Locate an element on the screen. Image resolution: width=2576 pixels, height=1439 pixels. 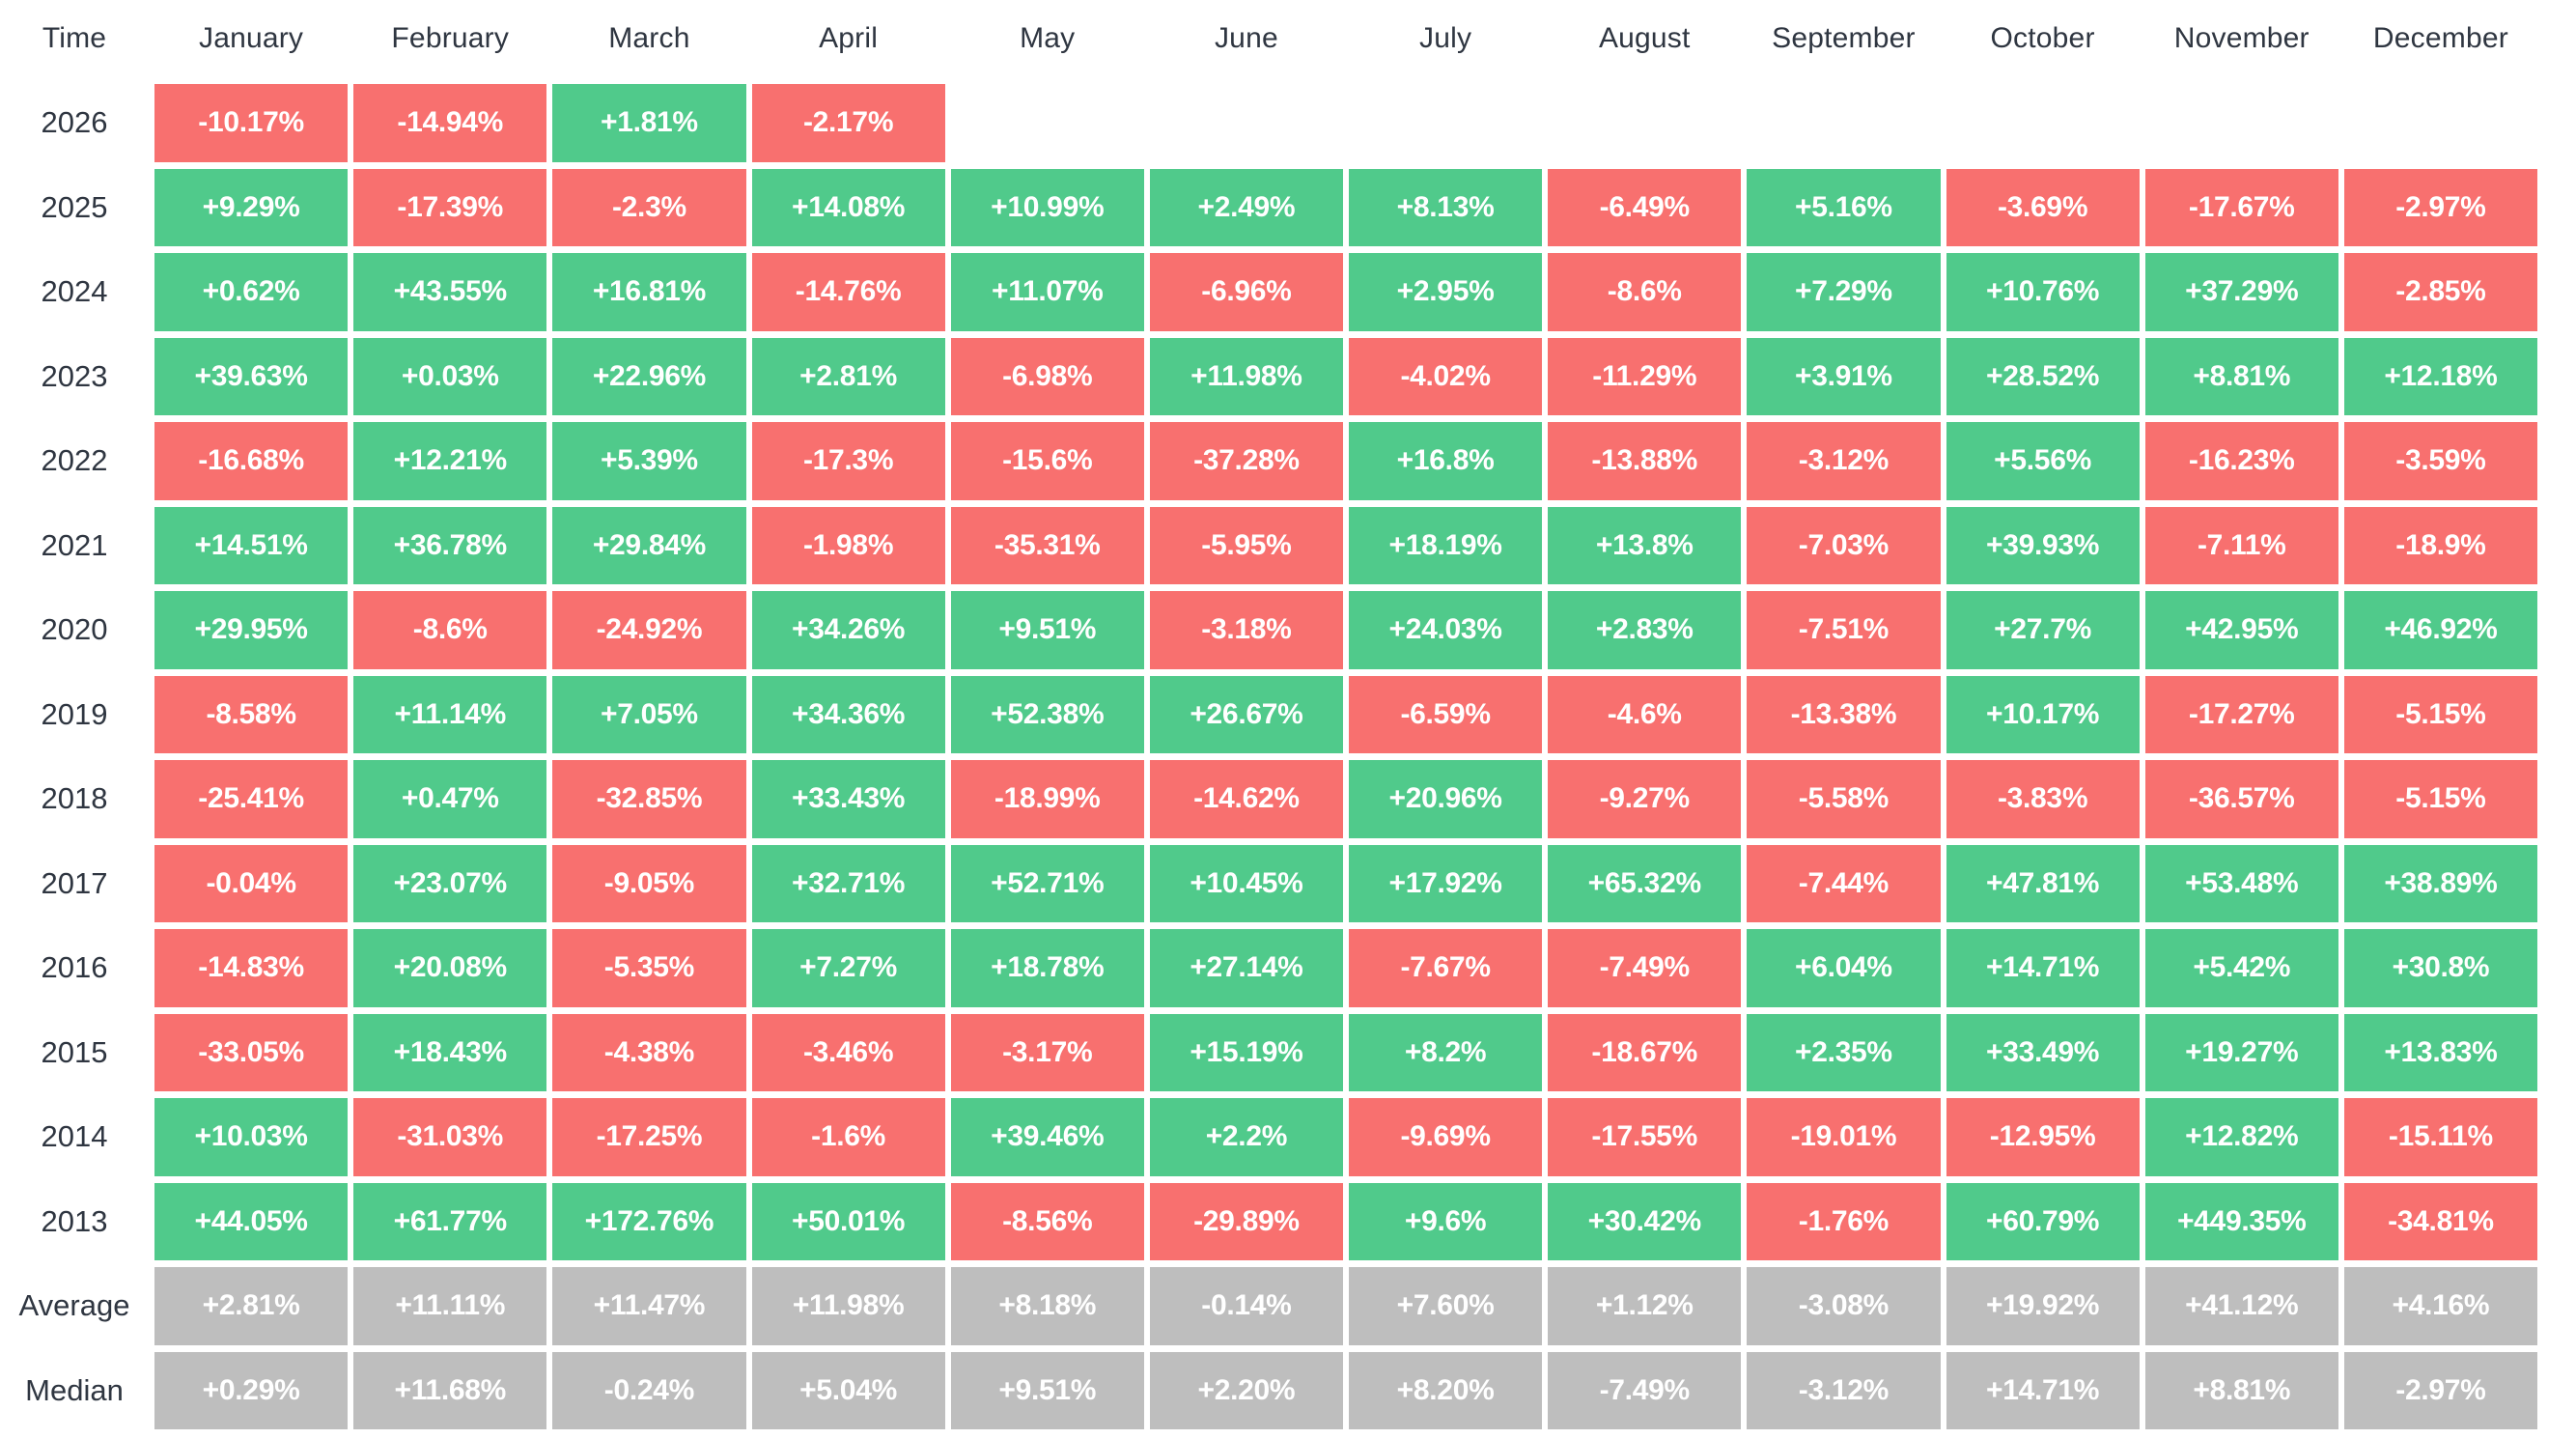
cell-2021-october: +39.93% is located at coordinates (2043, 545).